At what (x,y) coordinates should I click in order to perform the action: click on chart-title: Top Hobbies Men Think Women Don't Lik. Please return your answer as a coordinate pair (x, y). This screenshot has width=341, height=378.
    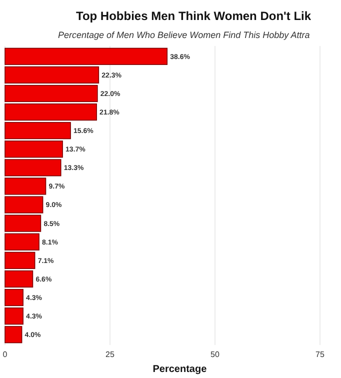
    Looking at the image, I should click on (194, 16).